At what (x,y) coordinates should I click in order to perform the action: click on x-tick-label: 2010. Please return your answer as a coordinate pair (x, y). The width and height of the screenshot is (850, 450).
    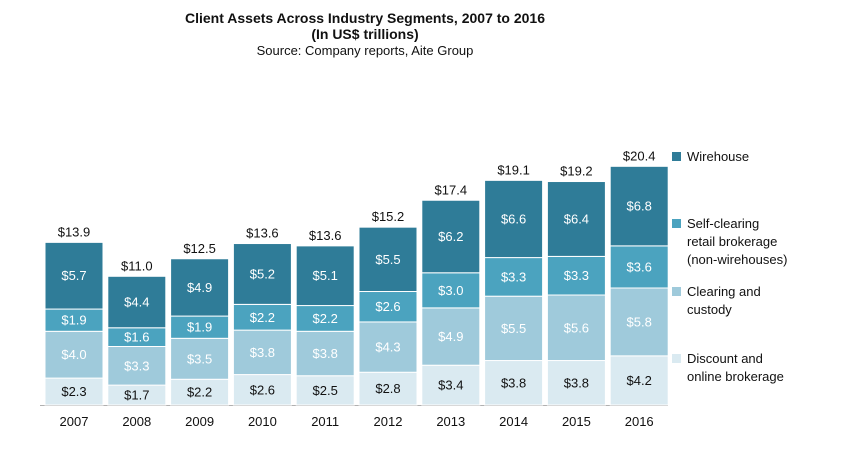
    Looking at the image, I should click on (262, 421).